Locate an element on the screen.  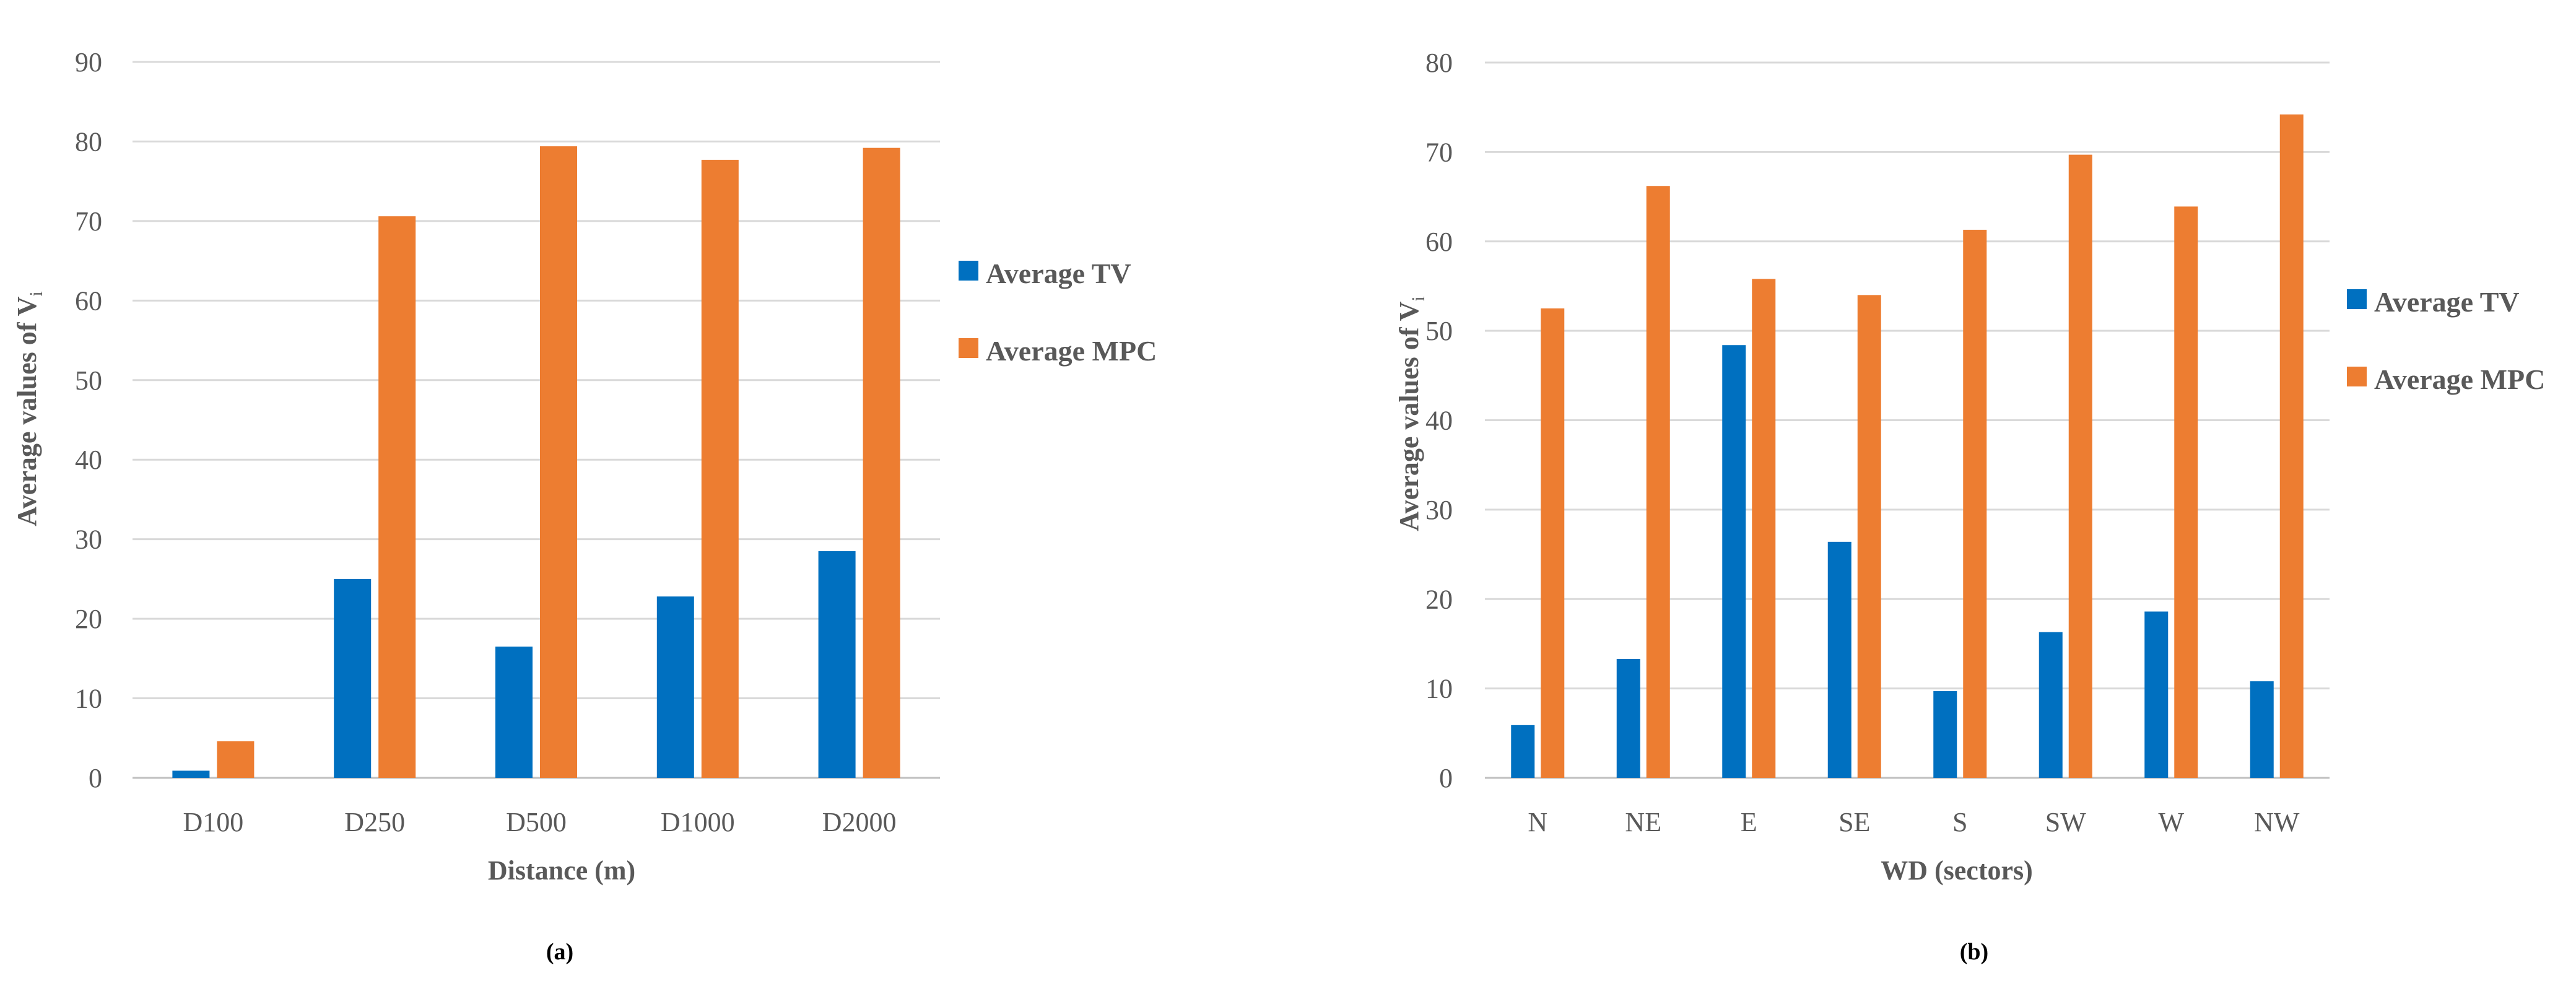
chart-a-x-tick-label: D2000 is located at coordinates (859, 822).